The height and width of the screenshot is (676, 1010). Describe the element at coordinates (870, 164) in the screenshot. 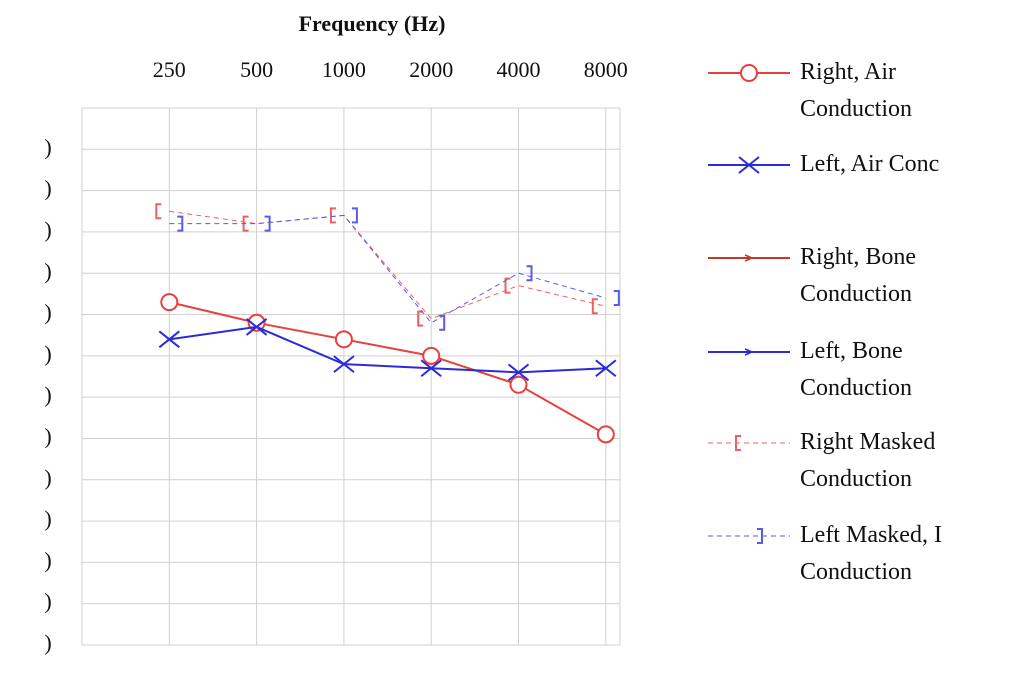

I see `legend-label: Left, Air Conc` at that location.